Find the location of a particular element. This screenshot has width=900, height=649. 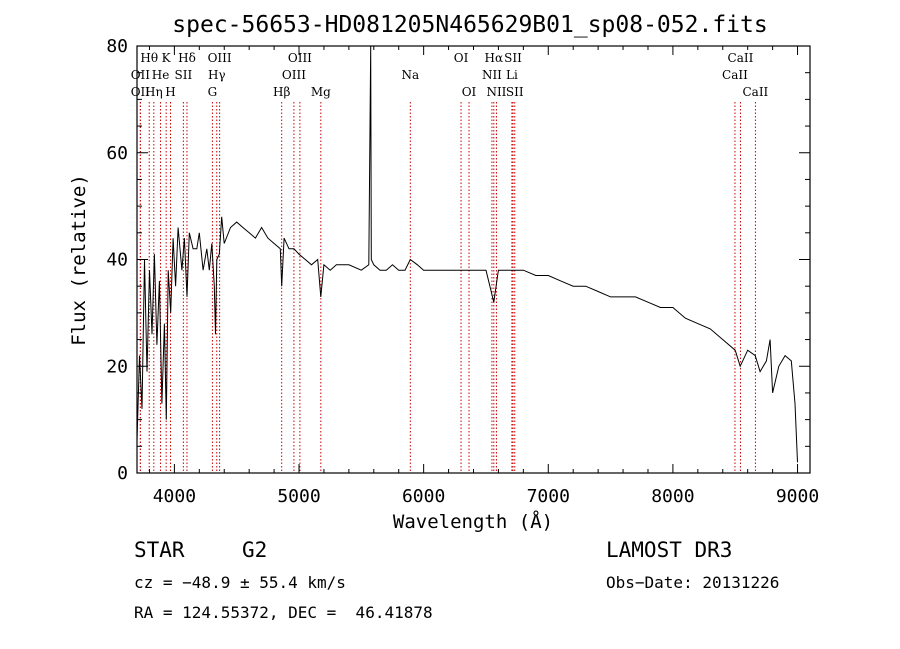

marker-label-20: NII is located at coordinates (492, 75).